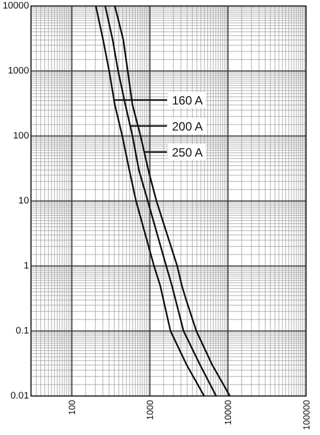 This screenshot has width=320, height=435. Describe the element at coordinates (26, 266) in the screenshot. I see `y-tick-label: 1` at that location.